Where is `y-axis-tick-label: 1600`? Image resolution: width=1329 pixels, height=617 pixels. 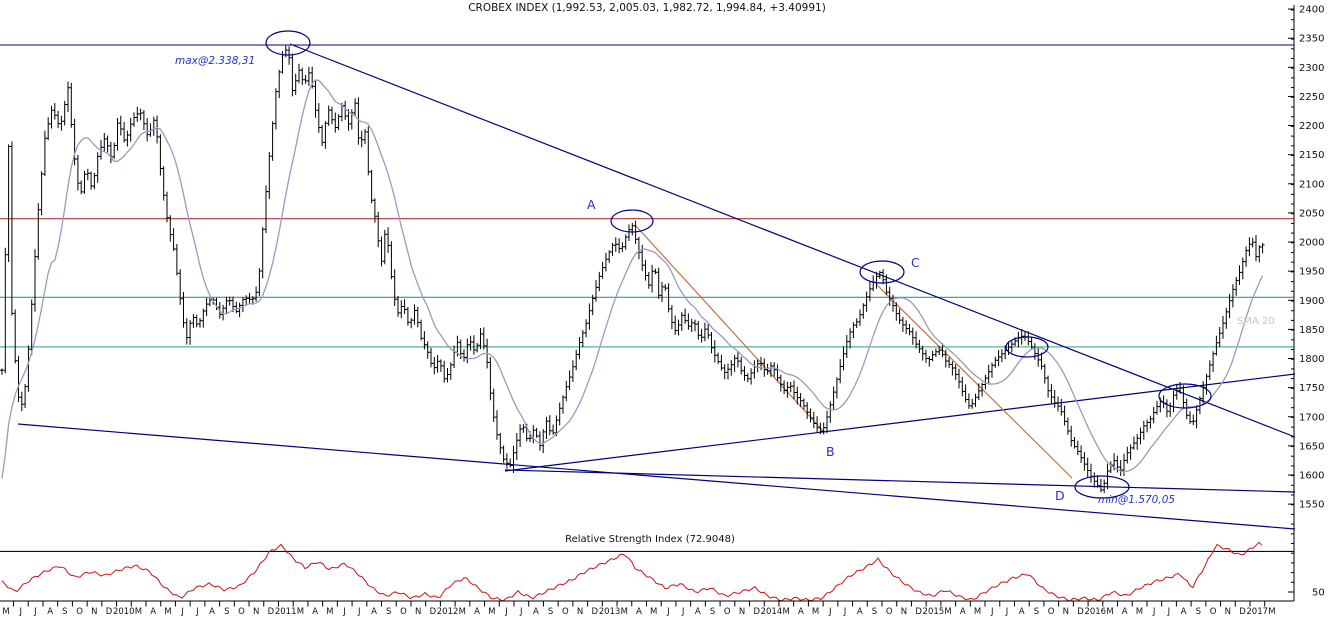 y-axis-tick-label: 1600 is located at coordinates (1311, 475).